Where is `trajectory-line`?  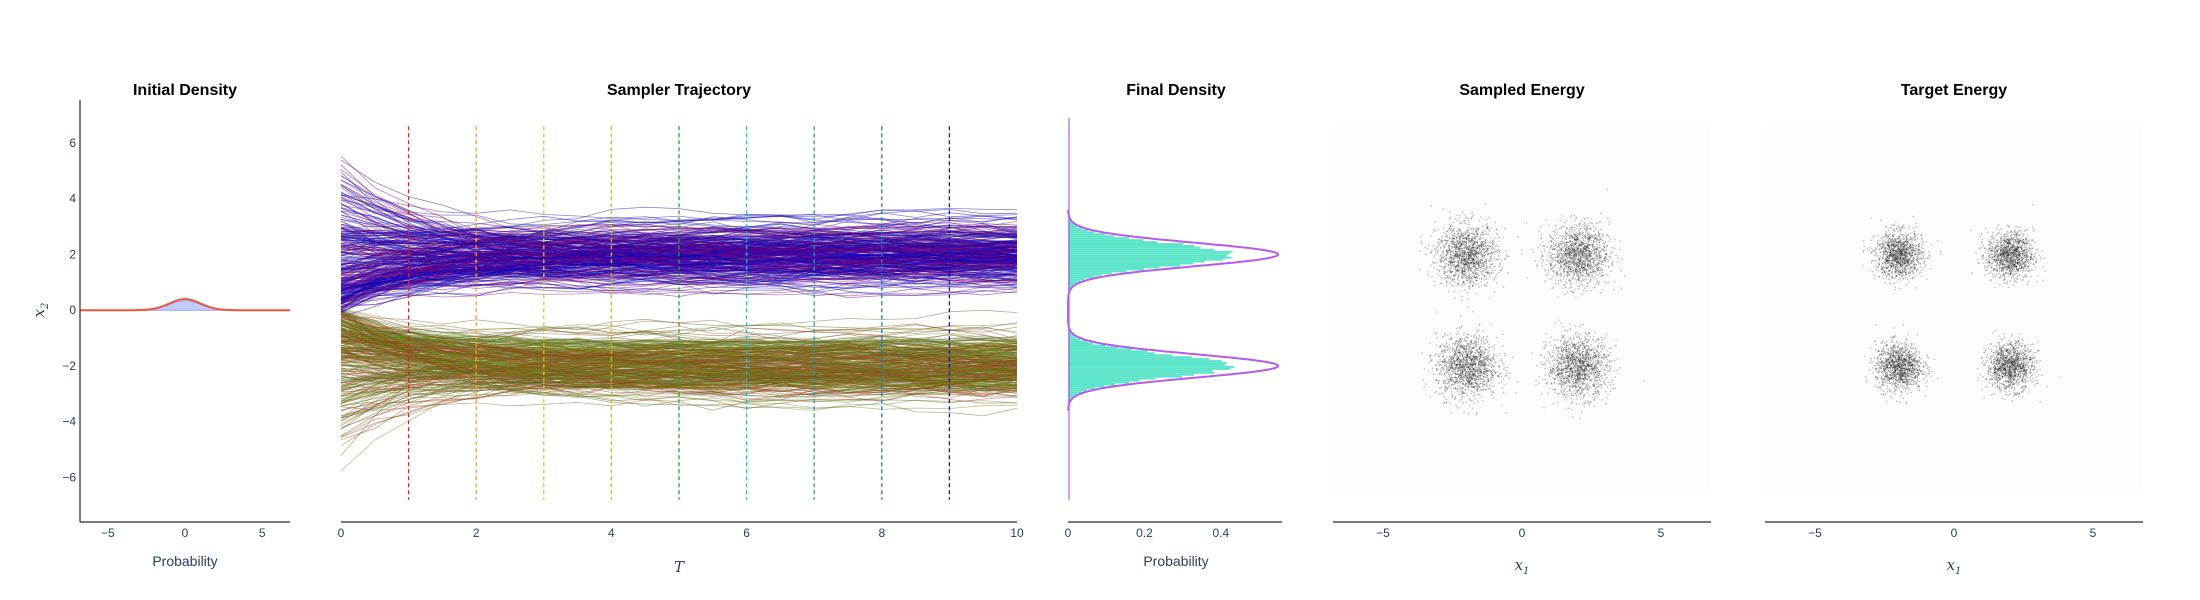
trajectory-line is located at coordinates (679, 291).